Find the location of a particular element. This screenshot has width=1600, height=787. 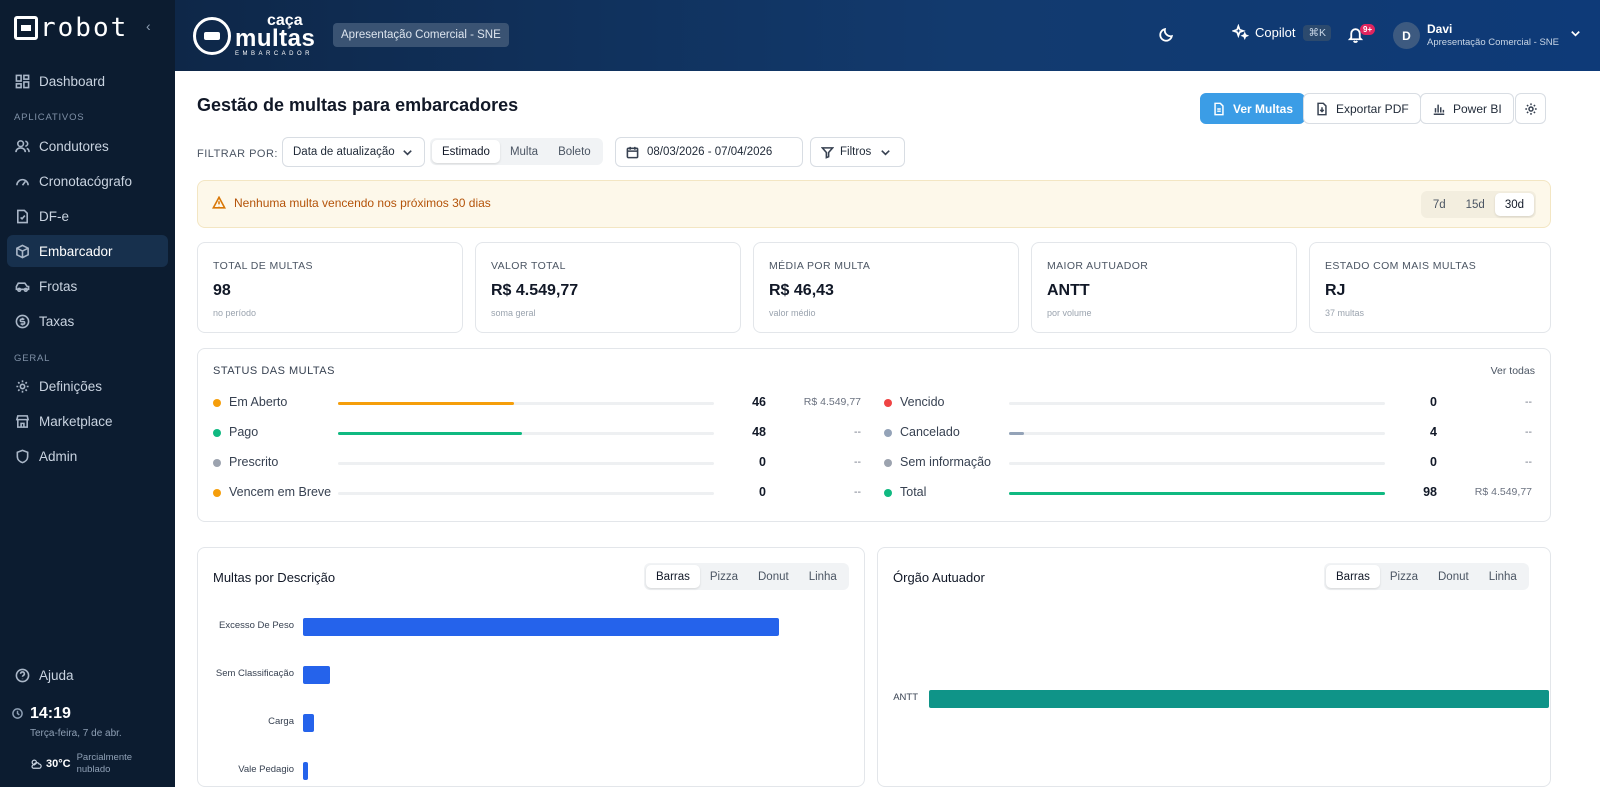

status-row: Vencido 0 -- is located at coordinates (1208, 403).